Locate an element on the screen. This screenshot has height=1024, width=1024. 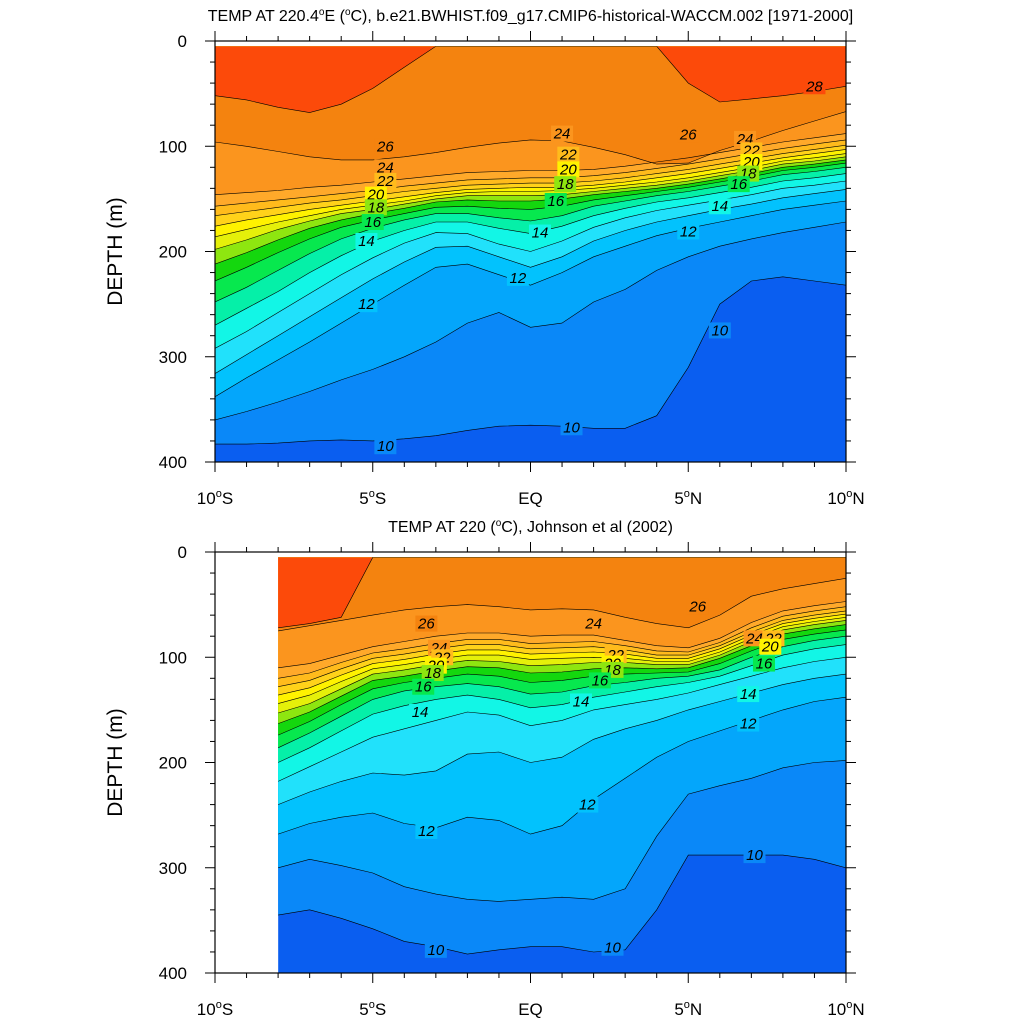
contour-label: 28 is located at coordinates (814, 86).